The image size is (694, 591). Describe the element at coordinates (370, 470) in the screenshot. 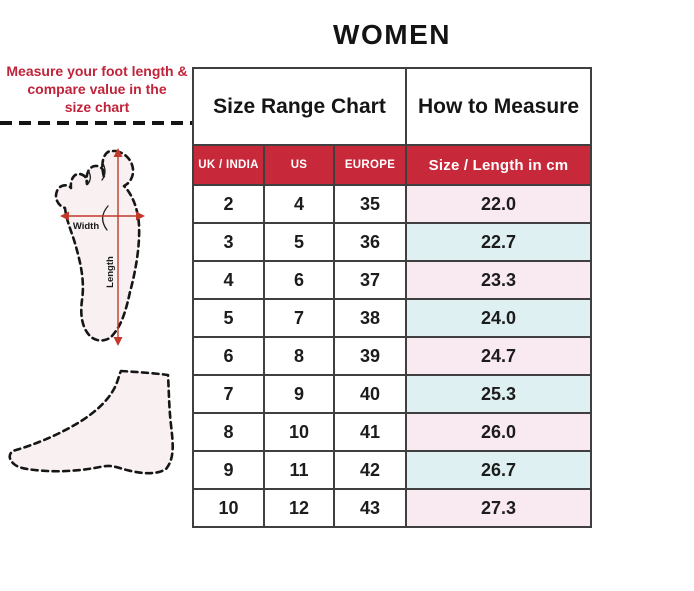

I see `size-cell: 42` at that location.